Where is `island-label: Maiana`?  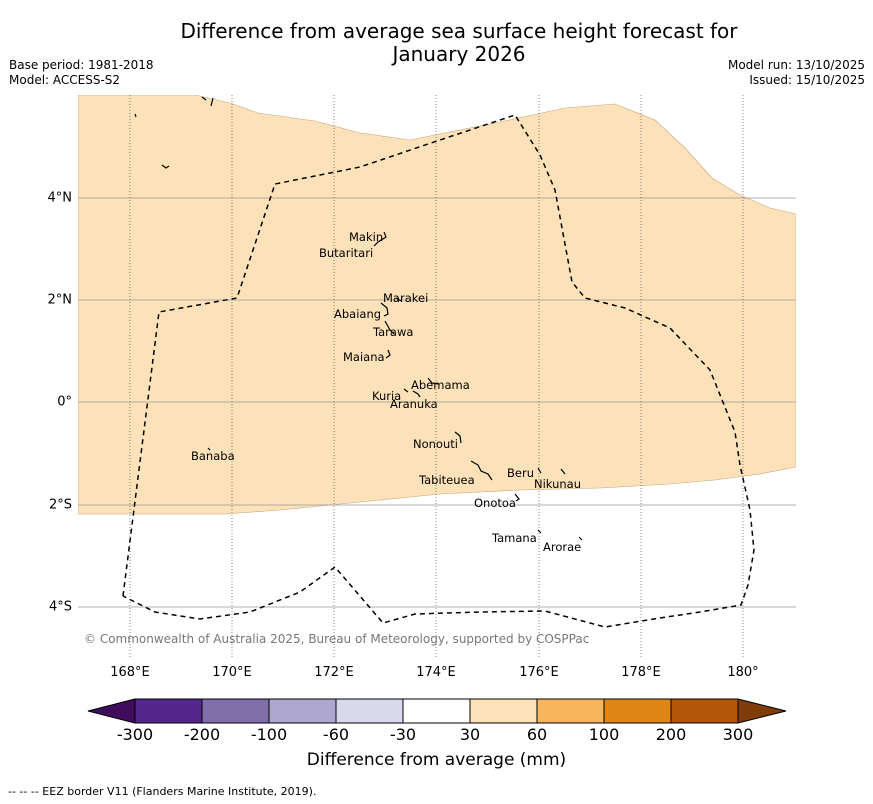
island-label: Maiana is located at coordinates (364, 357).